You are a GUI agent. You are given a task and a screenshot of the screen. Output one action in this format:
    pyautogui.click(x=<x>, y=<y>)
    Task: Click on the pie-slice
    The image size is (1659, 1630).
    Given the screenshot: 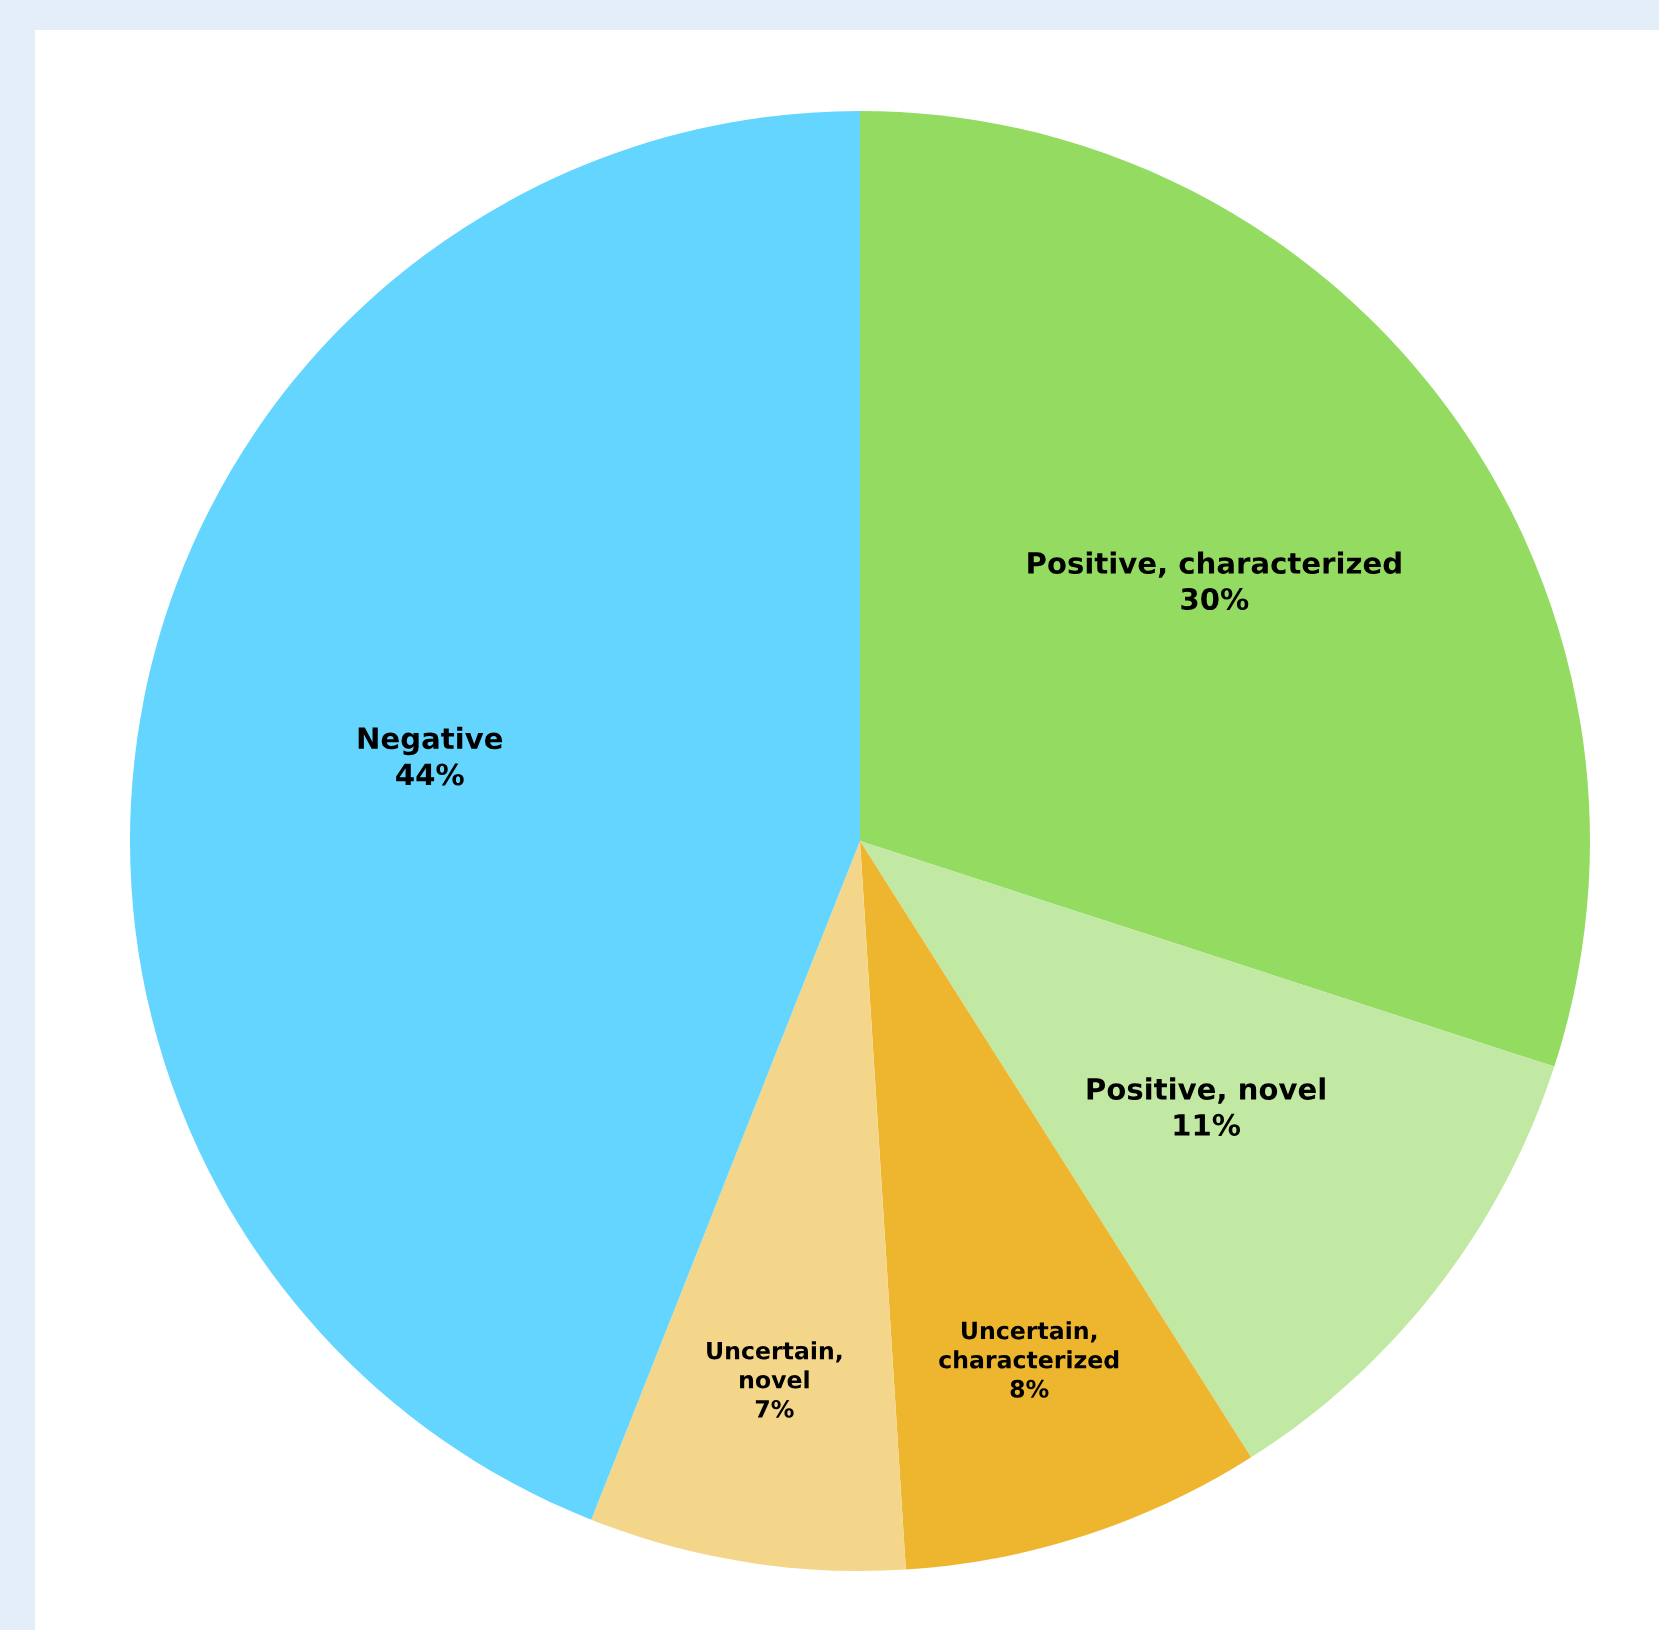 What is the action you would take?
    pyautogui.click(x=748, y=1206)
    